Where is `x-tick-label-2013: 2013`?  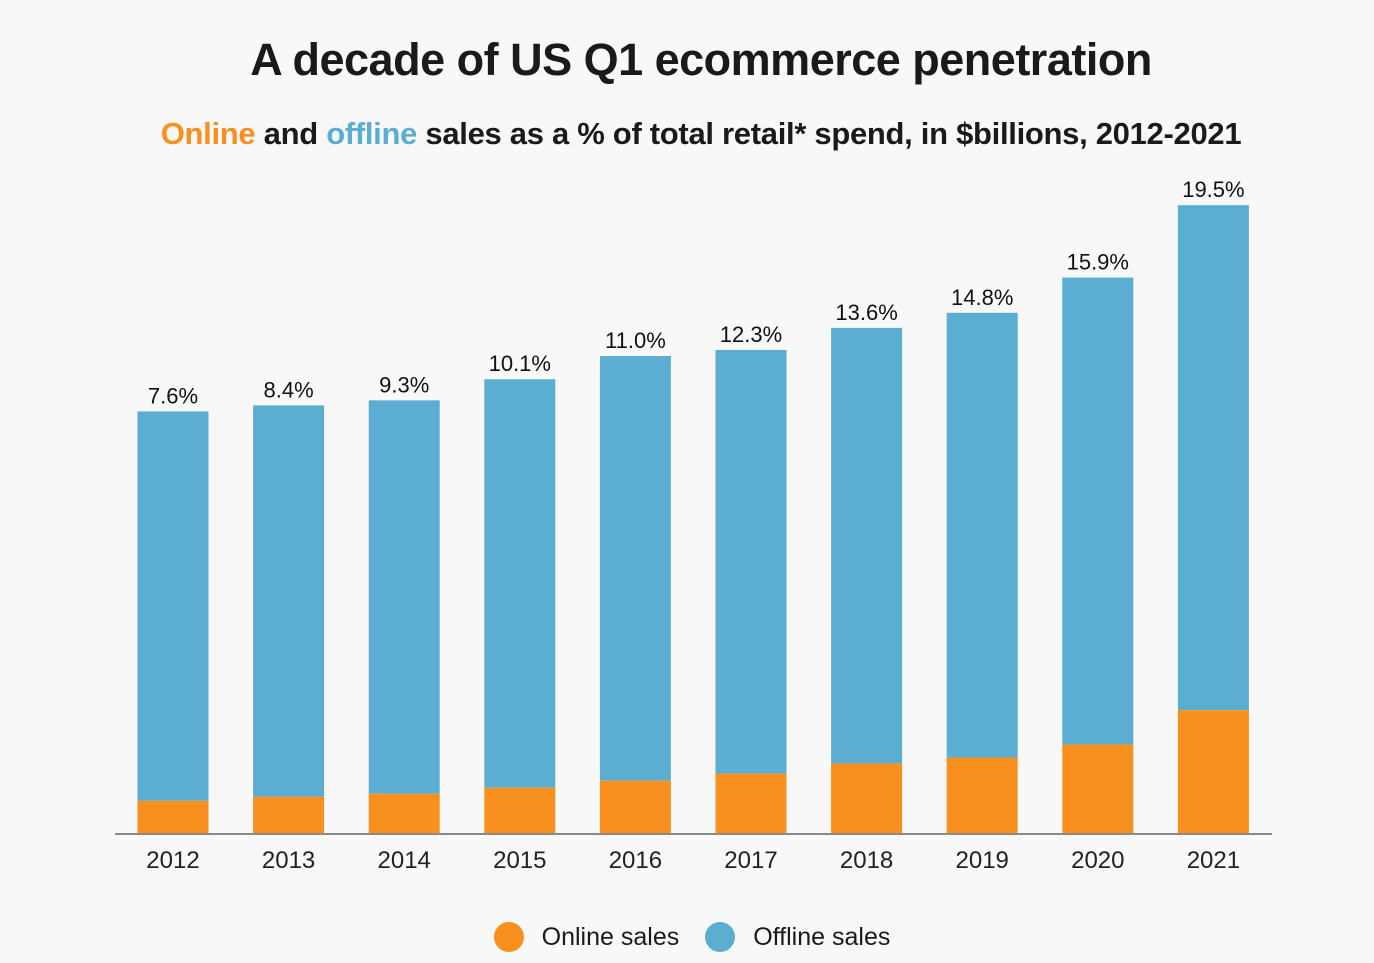 x-tick-label-2013: 2013 is located at coordinates (288, 860).